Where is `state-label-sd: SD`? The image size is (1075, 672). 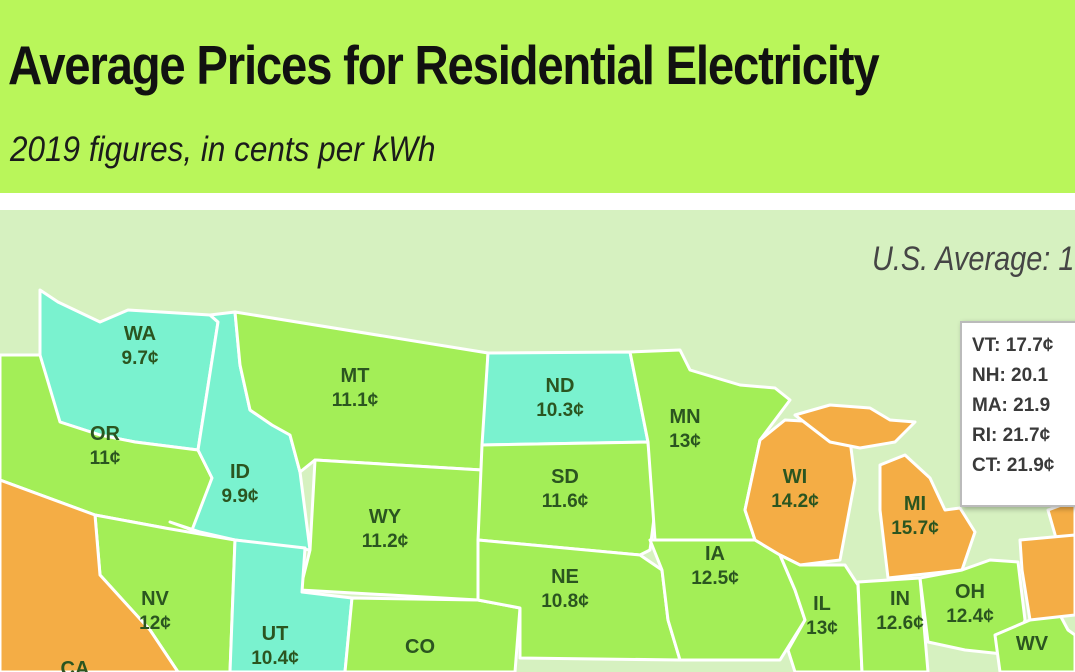 state-label-sd: SD is located at coordinates (565, 477).